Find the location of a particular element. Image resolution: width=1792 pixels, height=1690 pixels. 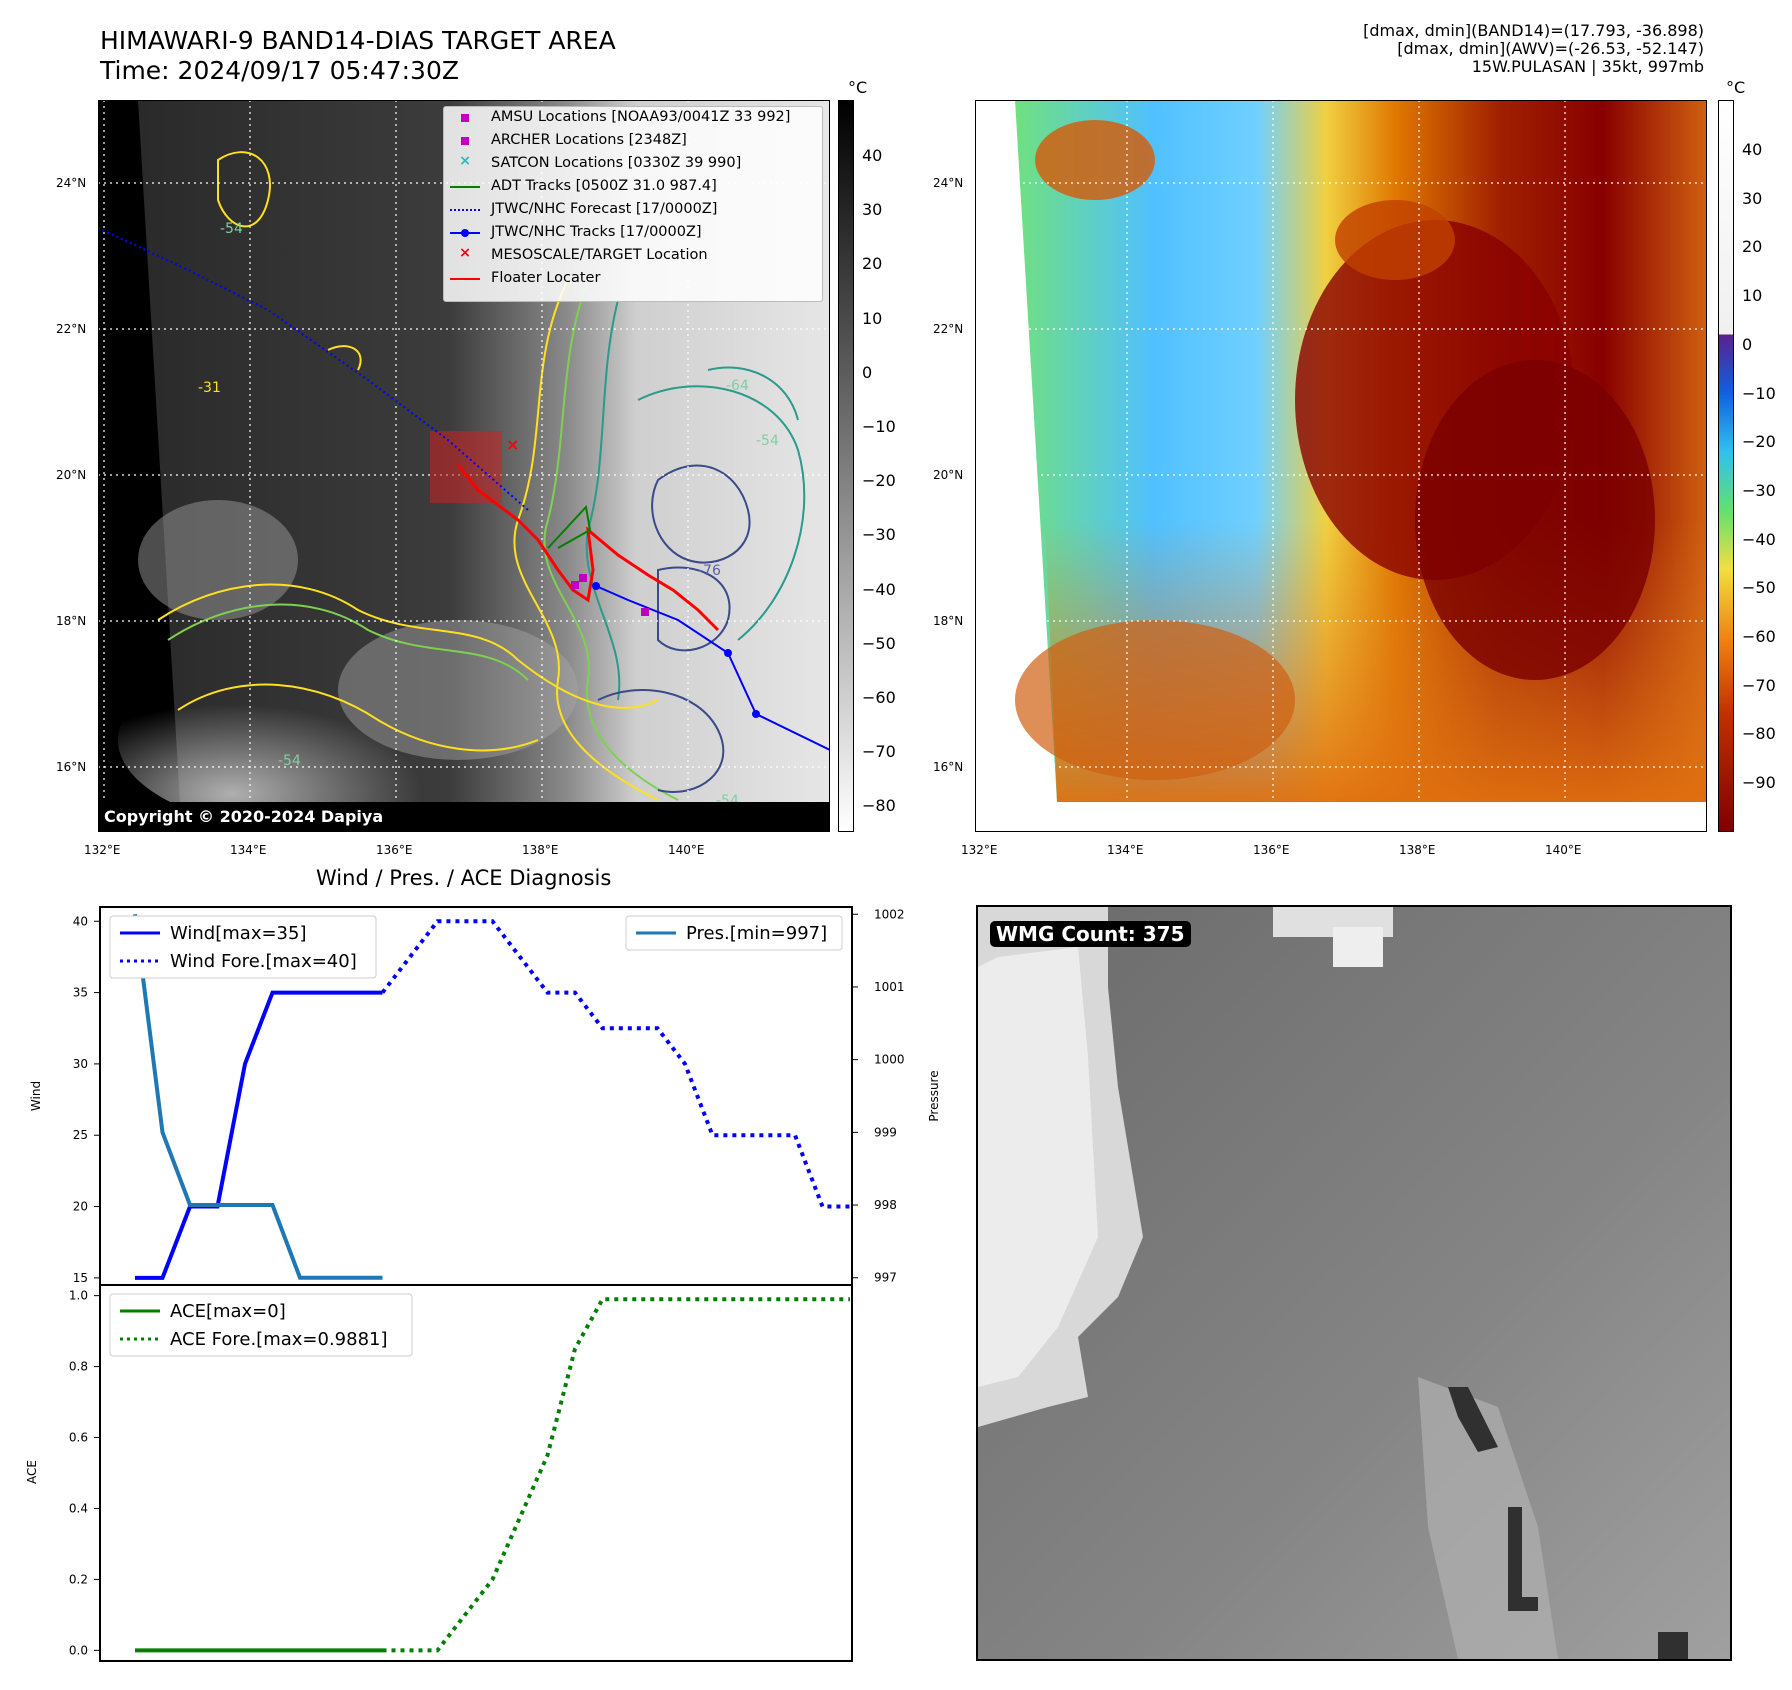

pressure-ylabel: Pressure is located at coordinates (934, 1095).